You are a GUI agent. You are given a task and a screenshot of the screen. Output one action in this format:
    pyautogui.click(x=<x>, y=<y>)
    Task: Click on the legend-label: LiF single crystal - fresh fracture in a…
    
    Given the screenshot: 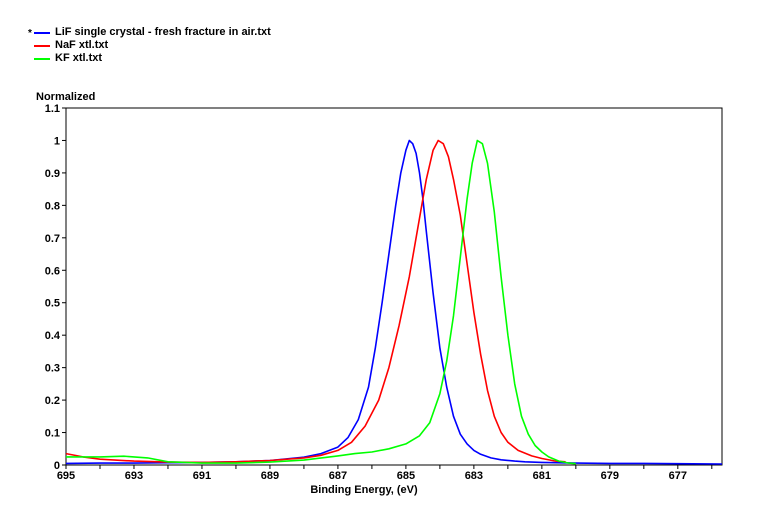 What is the action you would take?
    pyautogui.click(x=163, y=32)
    